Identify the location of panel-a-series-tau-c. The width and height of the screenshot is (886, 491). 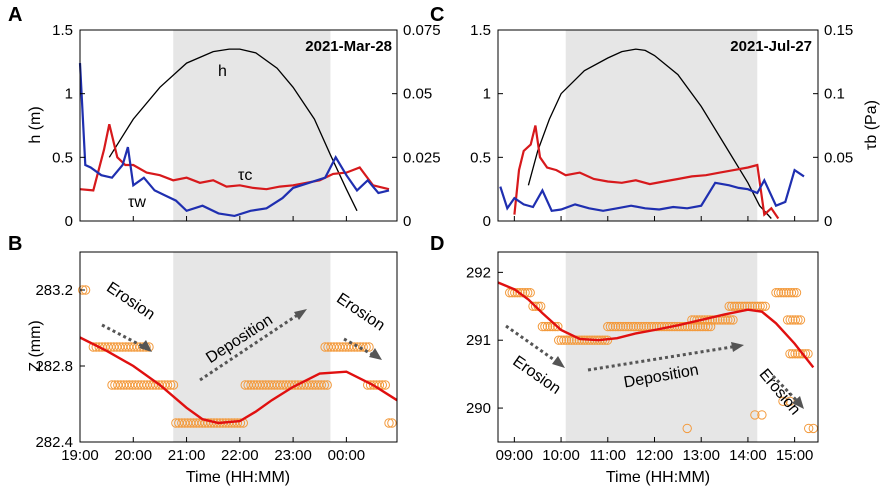
(234, 157).